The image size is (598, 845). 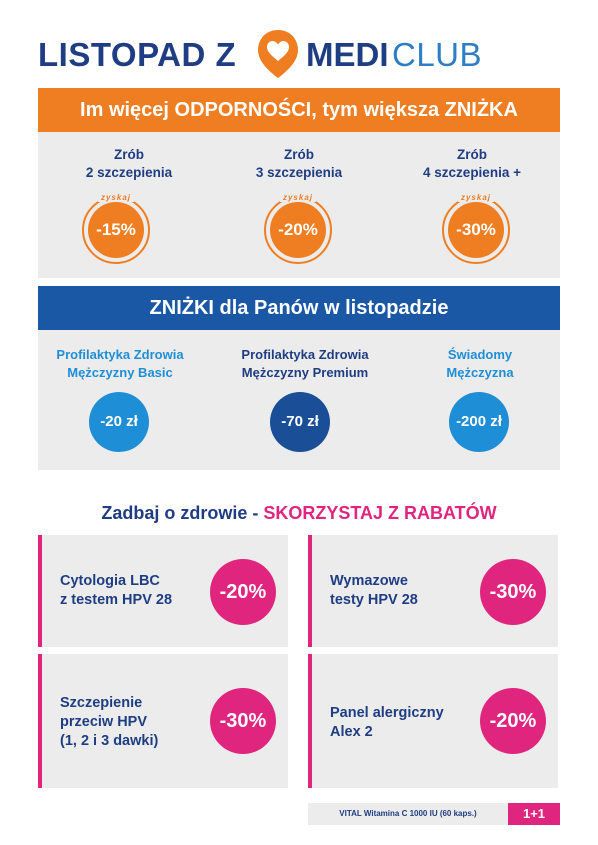 What do you see at coordinates (380, 513) in the screenshot?
I see `rebates-heading-accent: SKORZYSTAJ Z RABATÓW` at bounding box center [380, 513].